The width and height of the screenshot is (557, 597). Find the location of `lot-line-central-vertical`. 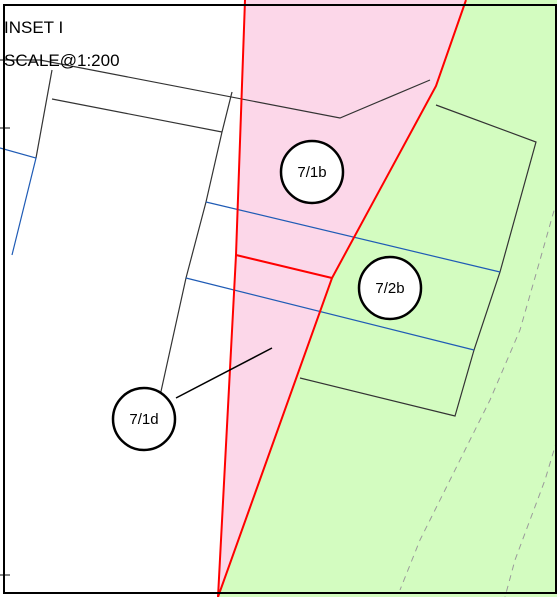

lot-line-central-vertical is located at coordinates (227, 112).